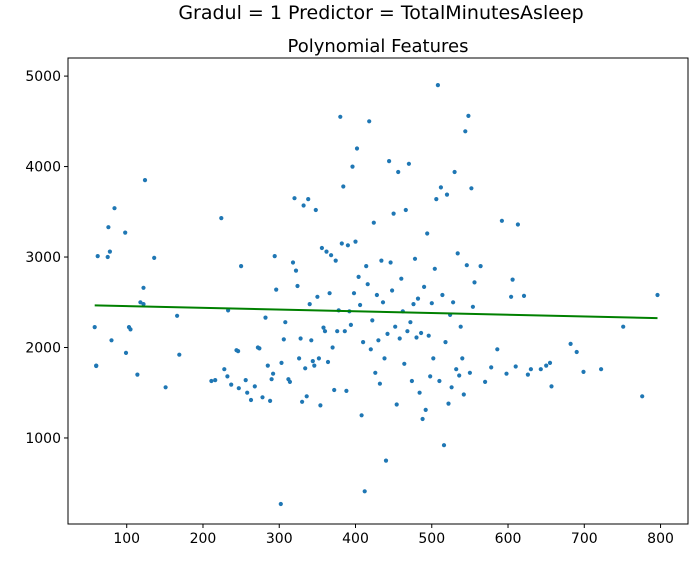 Image resolution: width=698 pixels, height=562 pixels. What do you see at coordinates (660, 539) in the screenshot?
I see `x-tick-label: 800` at bounding box center [660, 539].